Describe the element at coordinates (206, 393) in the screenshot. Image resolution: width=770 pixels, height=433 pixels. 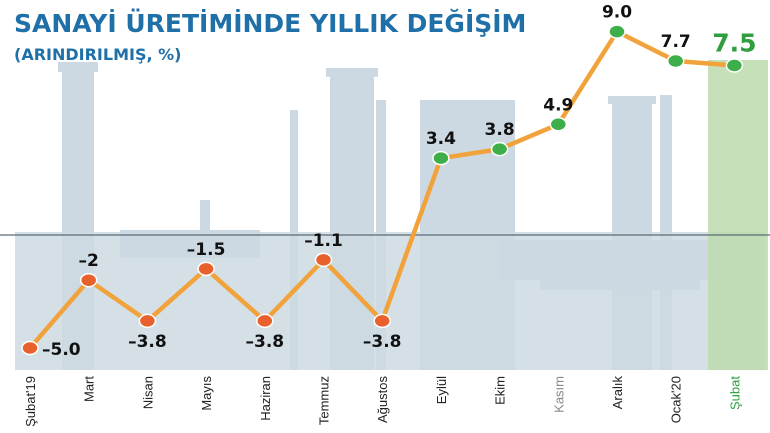
I see `x-tick-label: Mayıs` at that location.